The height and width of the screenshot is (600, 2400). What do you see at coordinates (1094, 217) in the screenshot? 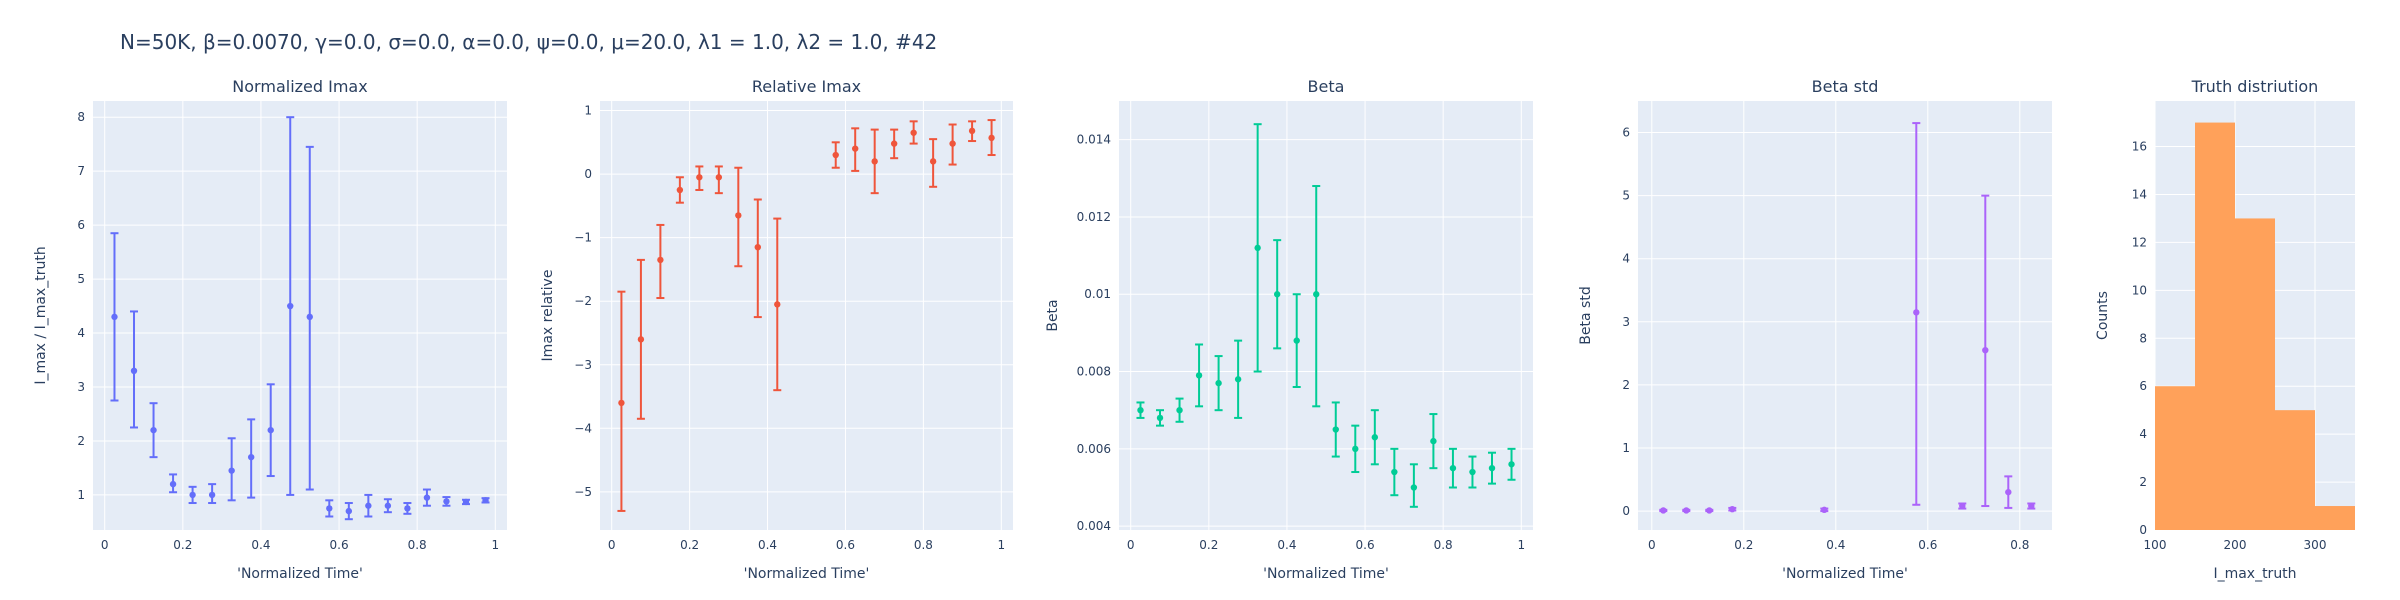
I see `y-tick-label: 0.012` at bounding box center [1094, 217].